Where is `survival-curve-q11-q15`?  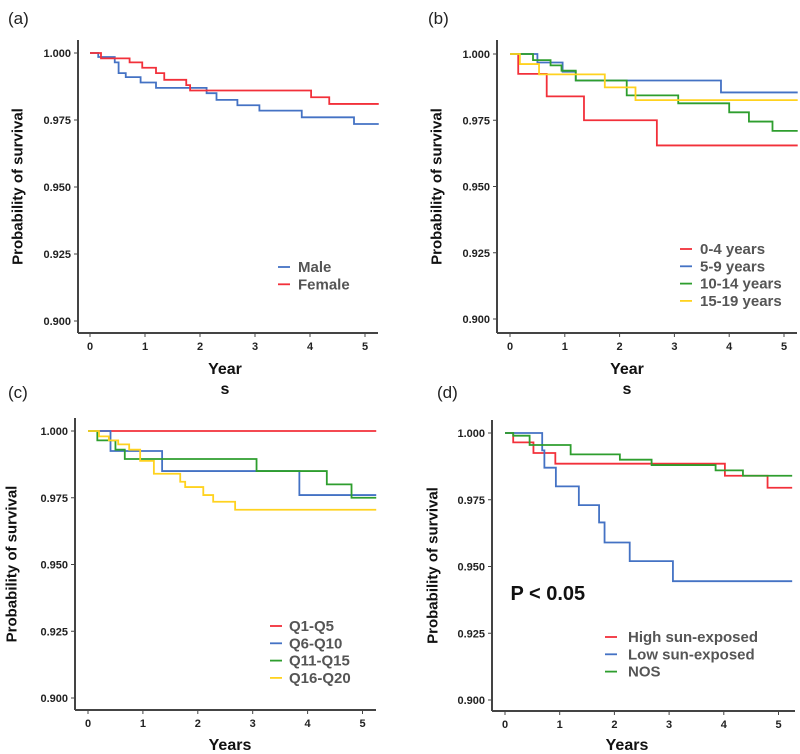 survival-curve-q11-q15 is located at coordinates (232, 464).